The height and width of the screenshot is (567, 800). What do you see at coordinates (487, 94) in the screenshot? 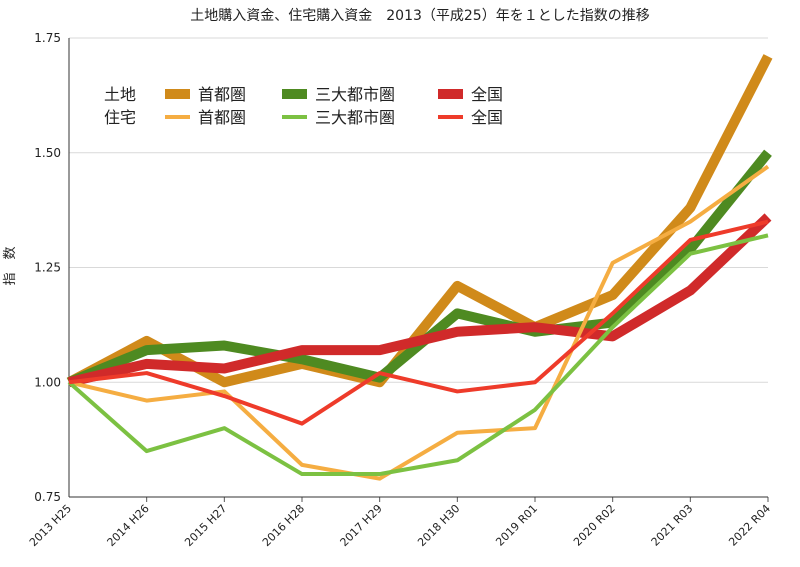
I see `legend-label-2: 全国` at bounding box center [487, 94].